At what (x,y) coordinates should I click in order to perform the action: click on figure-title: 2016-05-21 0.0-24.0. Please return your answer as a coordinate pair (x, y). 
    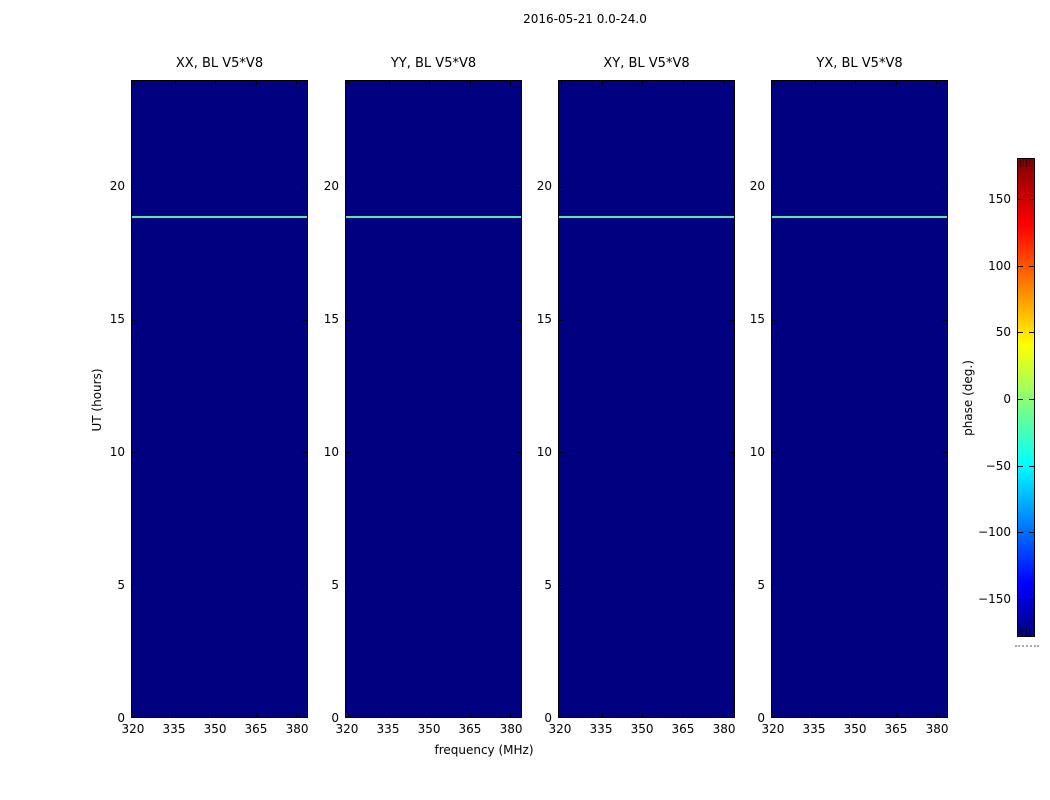
    Looking at the image, I should click on (585, 19).